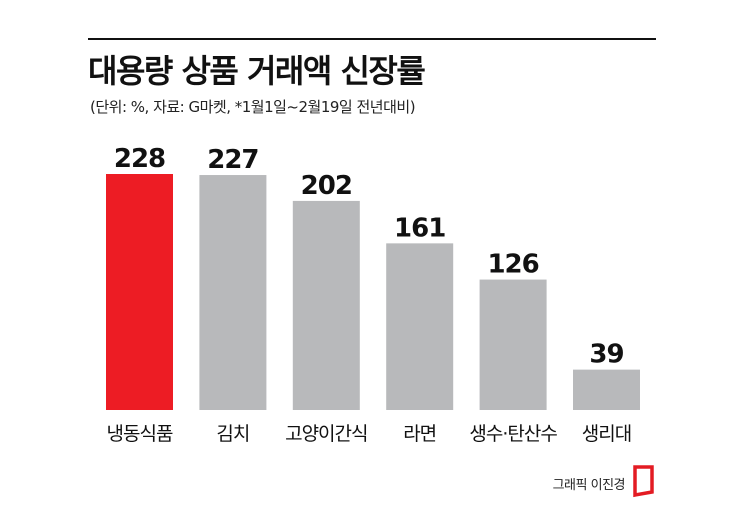  Describe the element at coordinates (232, 160) in the screenshot. I see `bar-value-label: 227` at that location.